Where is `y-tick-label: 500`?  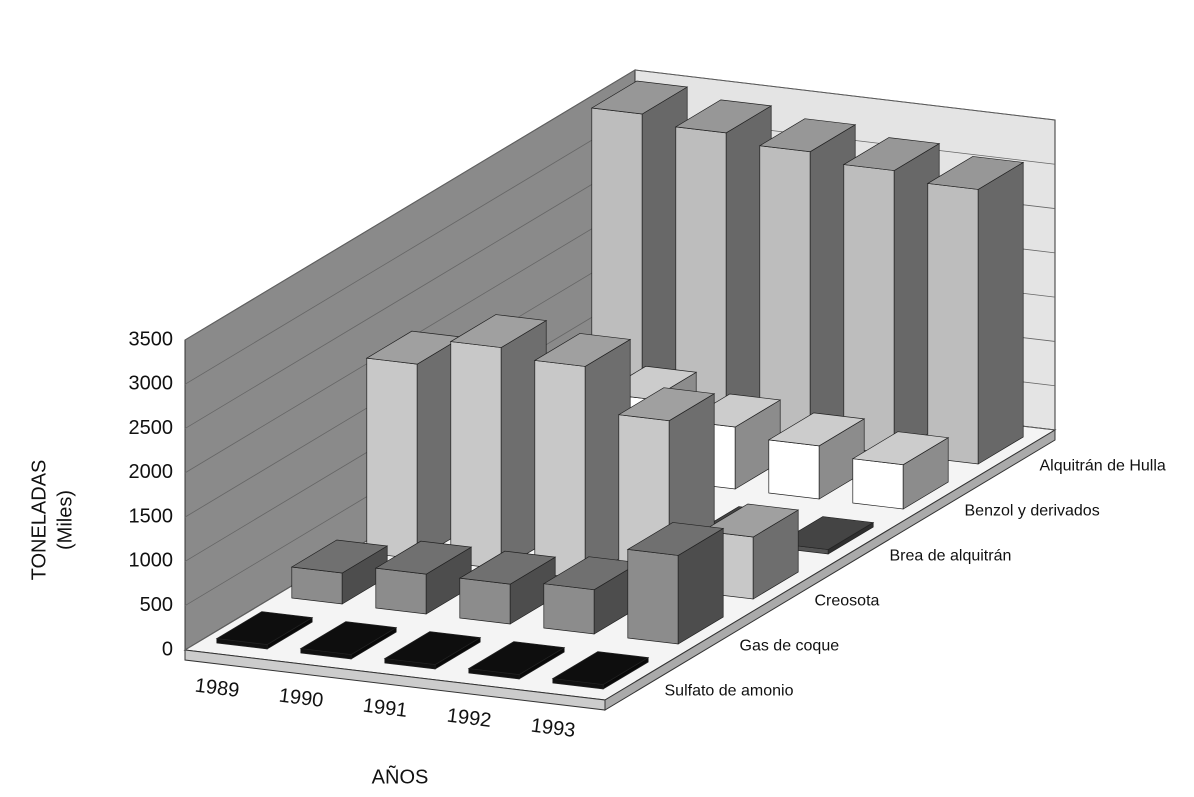 y-tick-label: 500 is located at coordinates (156, 605).